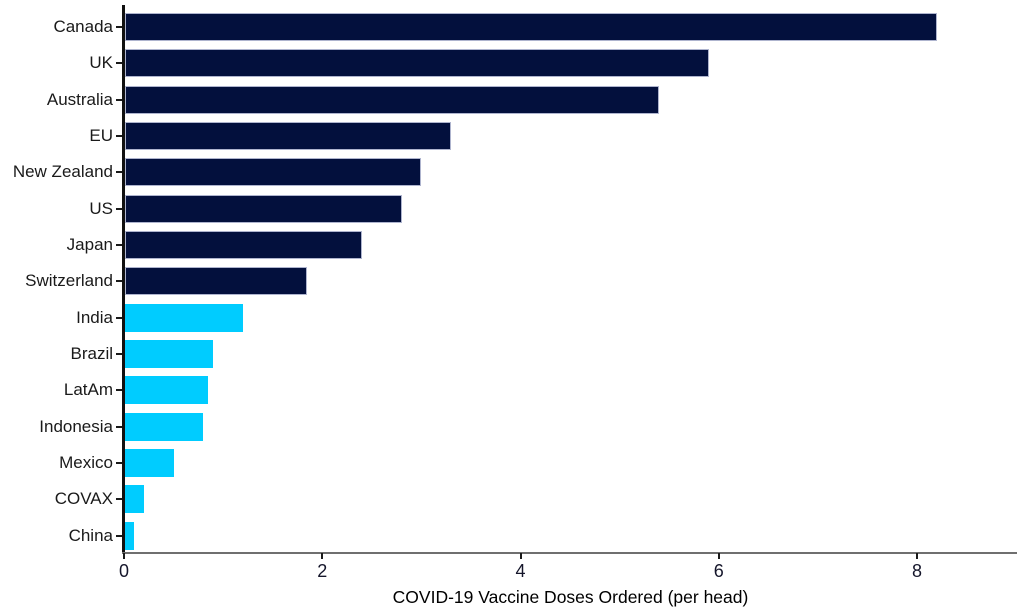  I want to click on category-label: India, so click(94, 317).